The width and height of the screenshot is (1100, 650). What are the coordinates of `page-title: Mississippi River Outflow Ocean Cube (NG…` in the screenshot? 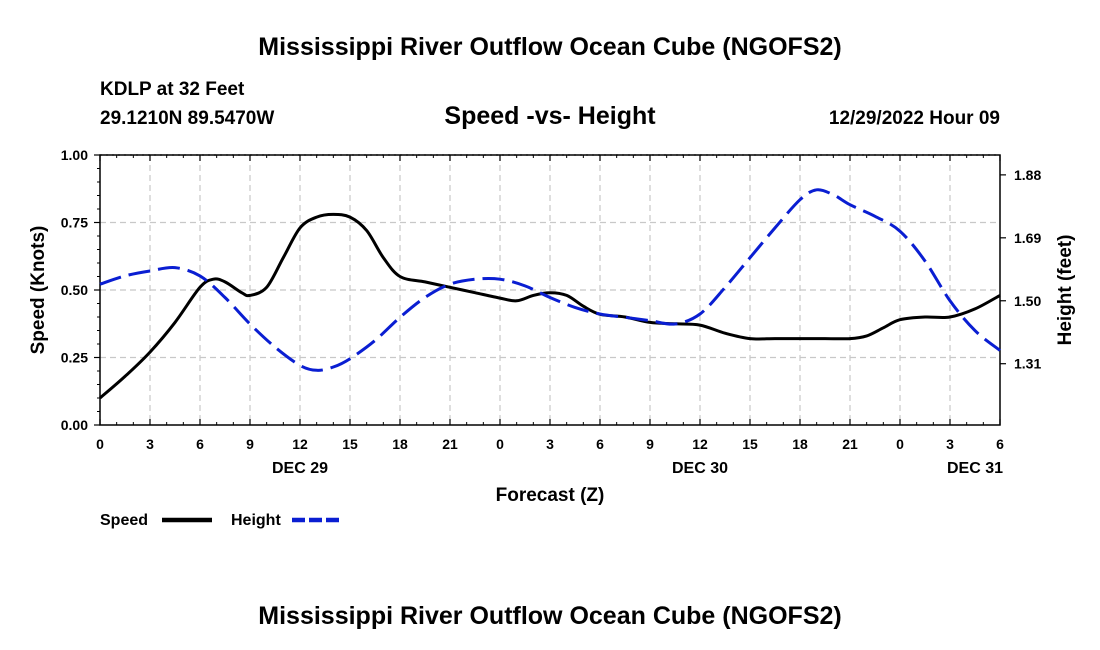 It's located at (549, 47).